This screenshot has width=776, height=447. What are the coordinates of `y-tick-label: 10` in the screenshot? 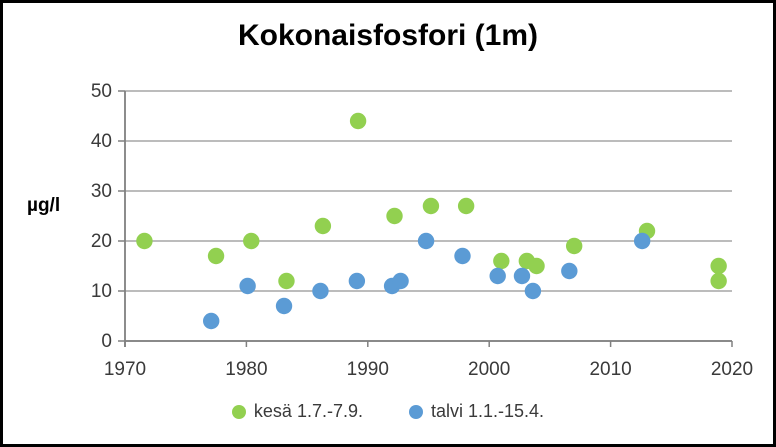 It's located at (101, 291).